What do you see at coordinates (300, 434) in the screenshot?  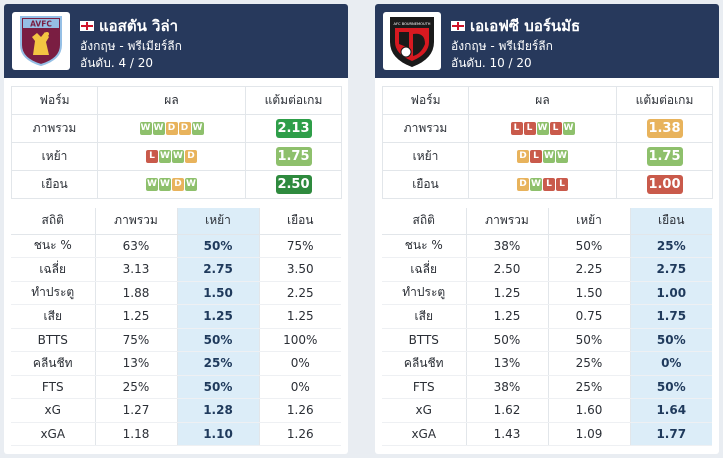 I see `stat-value: 1.26` at bounding box center [300, 434].